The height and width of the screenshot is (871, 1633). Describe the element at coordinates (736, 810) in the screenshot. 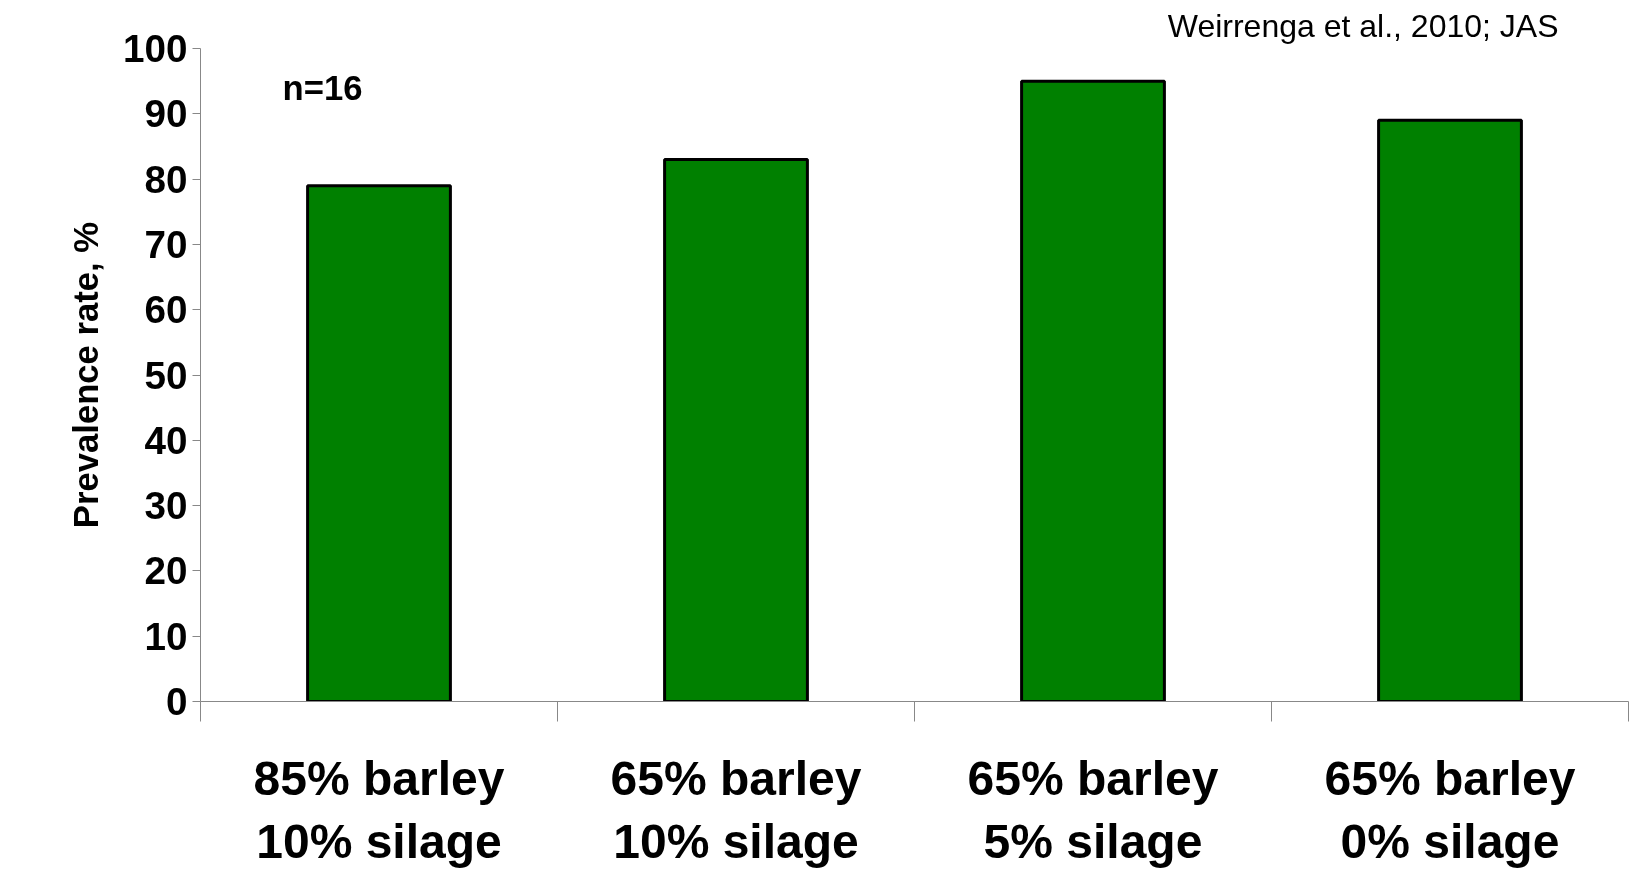

I see `x-tick-label: 65% barley 10% silage` at that location.